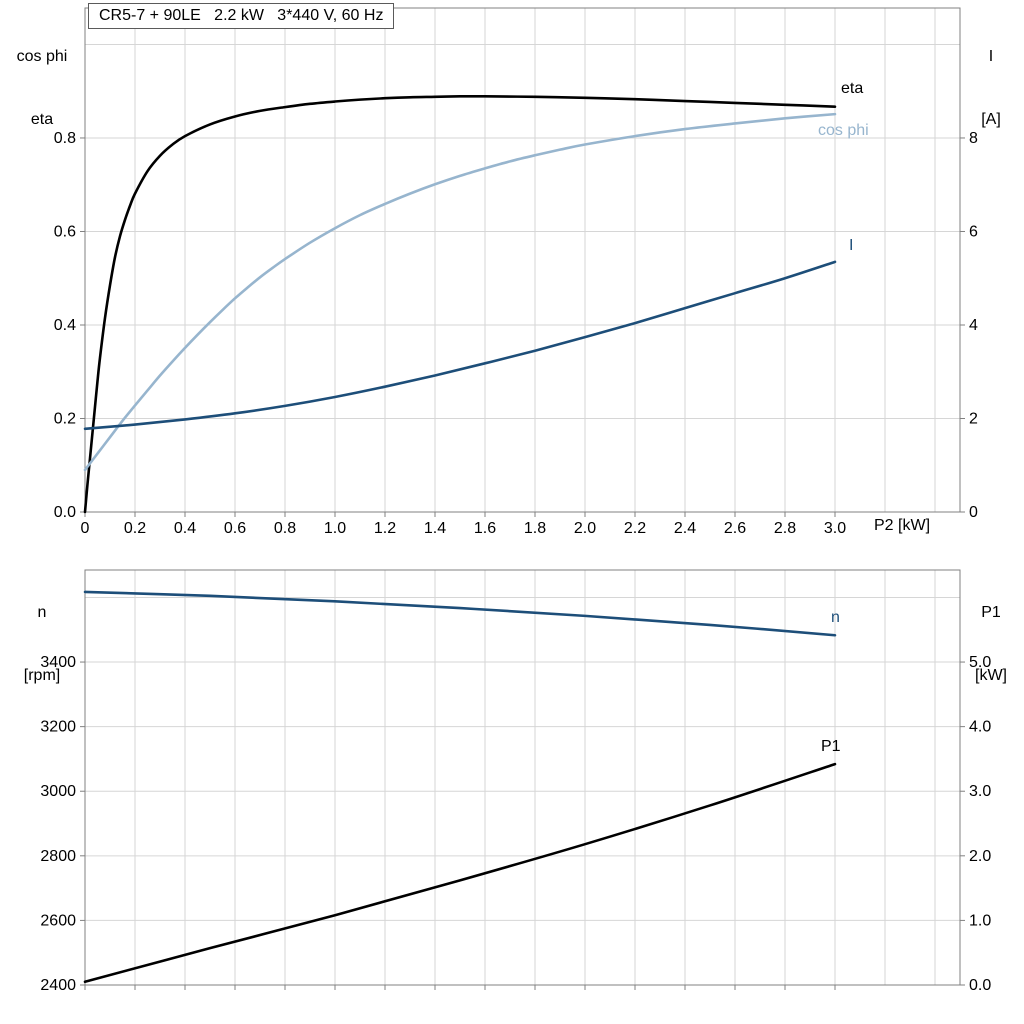 Image resolution: width=1024 pixels, height=1024 pixels. What do you see at coordinates (980, 727) in the screenshot?
I see `tick-label: 4.0` at bounding box center [980, 727].